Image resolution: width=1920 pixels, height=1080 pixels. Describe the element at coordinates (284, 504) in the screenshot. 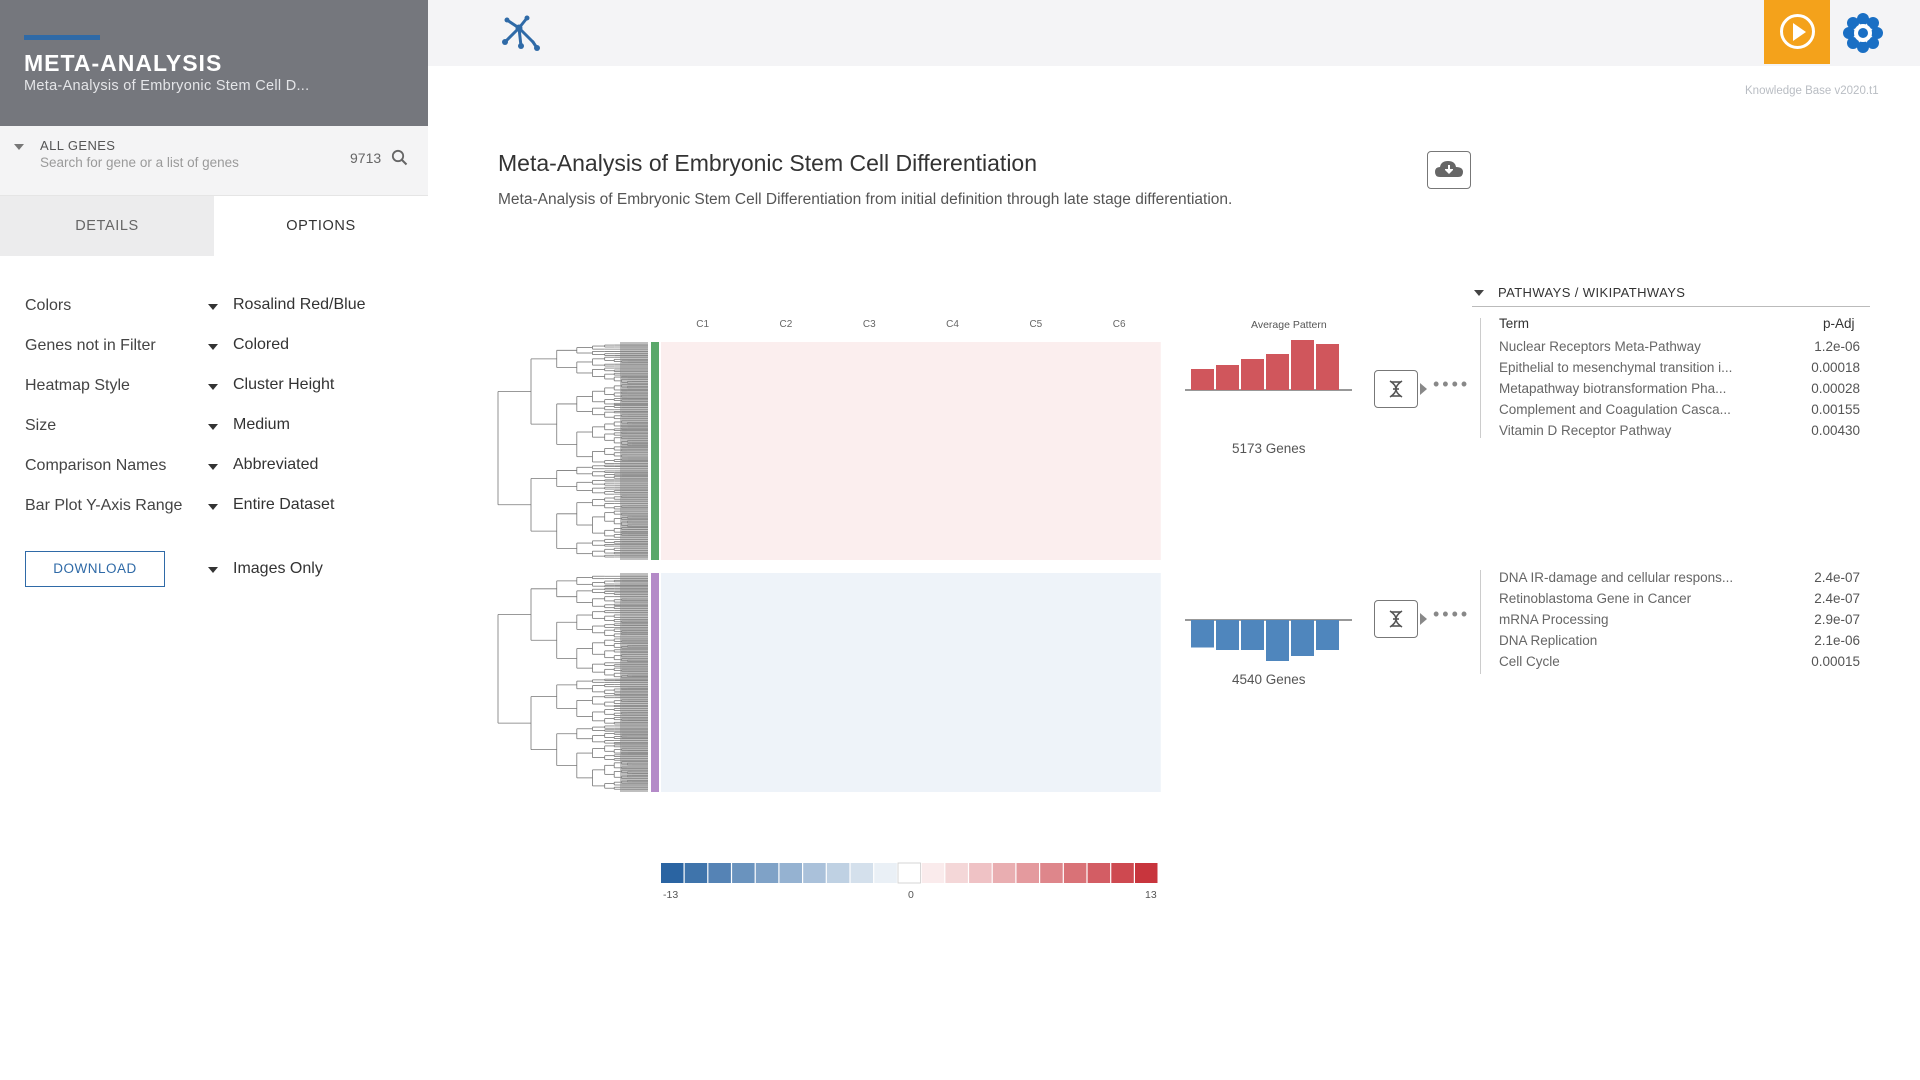

I see `option-value-dropdown: Entire Dataset` at that location.